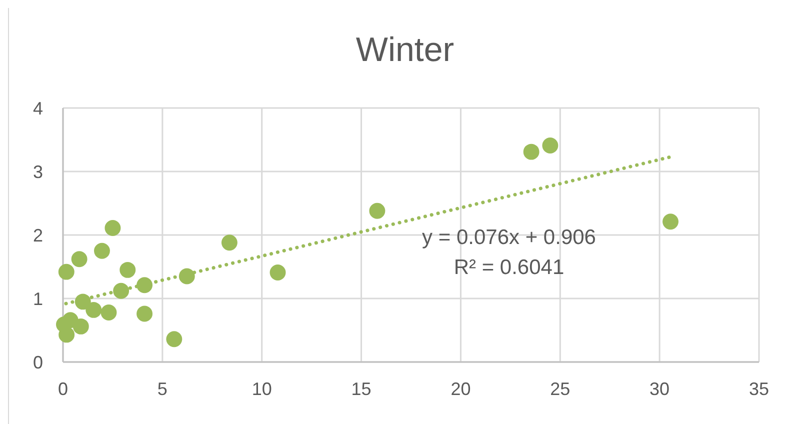 Image resolution: width=788 pixels, height=424 pixels. I want to click on y-tick-label: 3, so click(37, 172).